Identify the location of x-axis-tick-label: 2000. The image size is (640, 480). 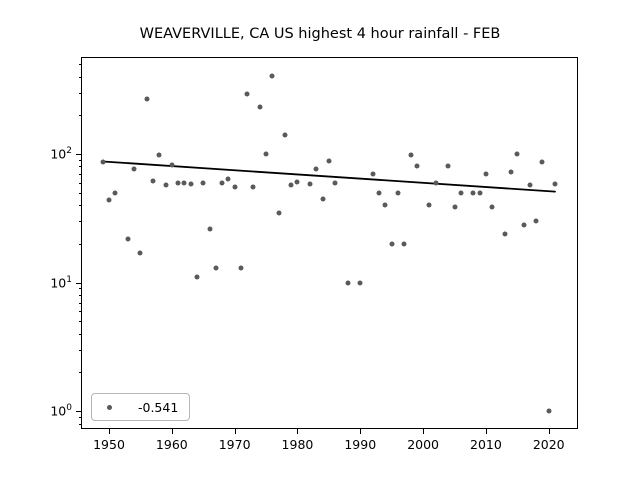
(423, 444).